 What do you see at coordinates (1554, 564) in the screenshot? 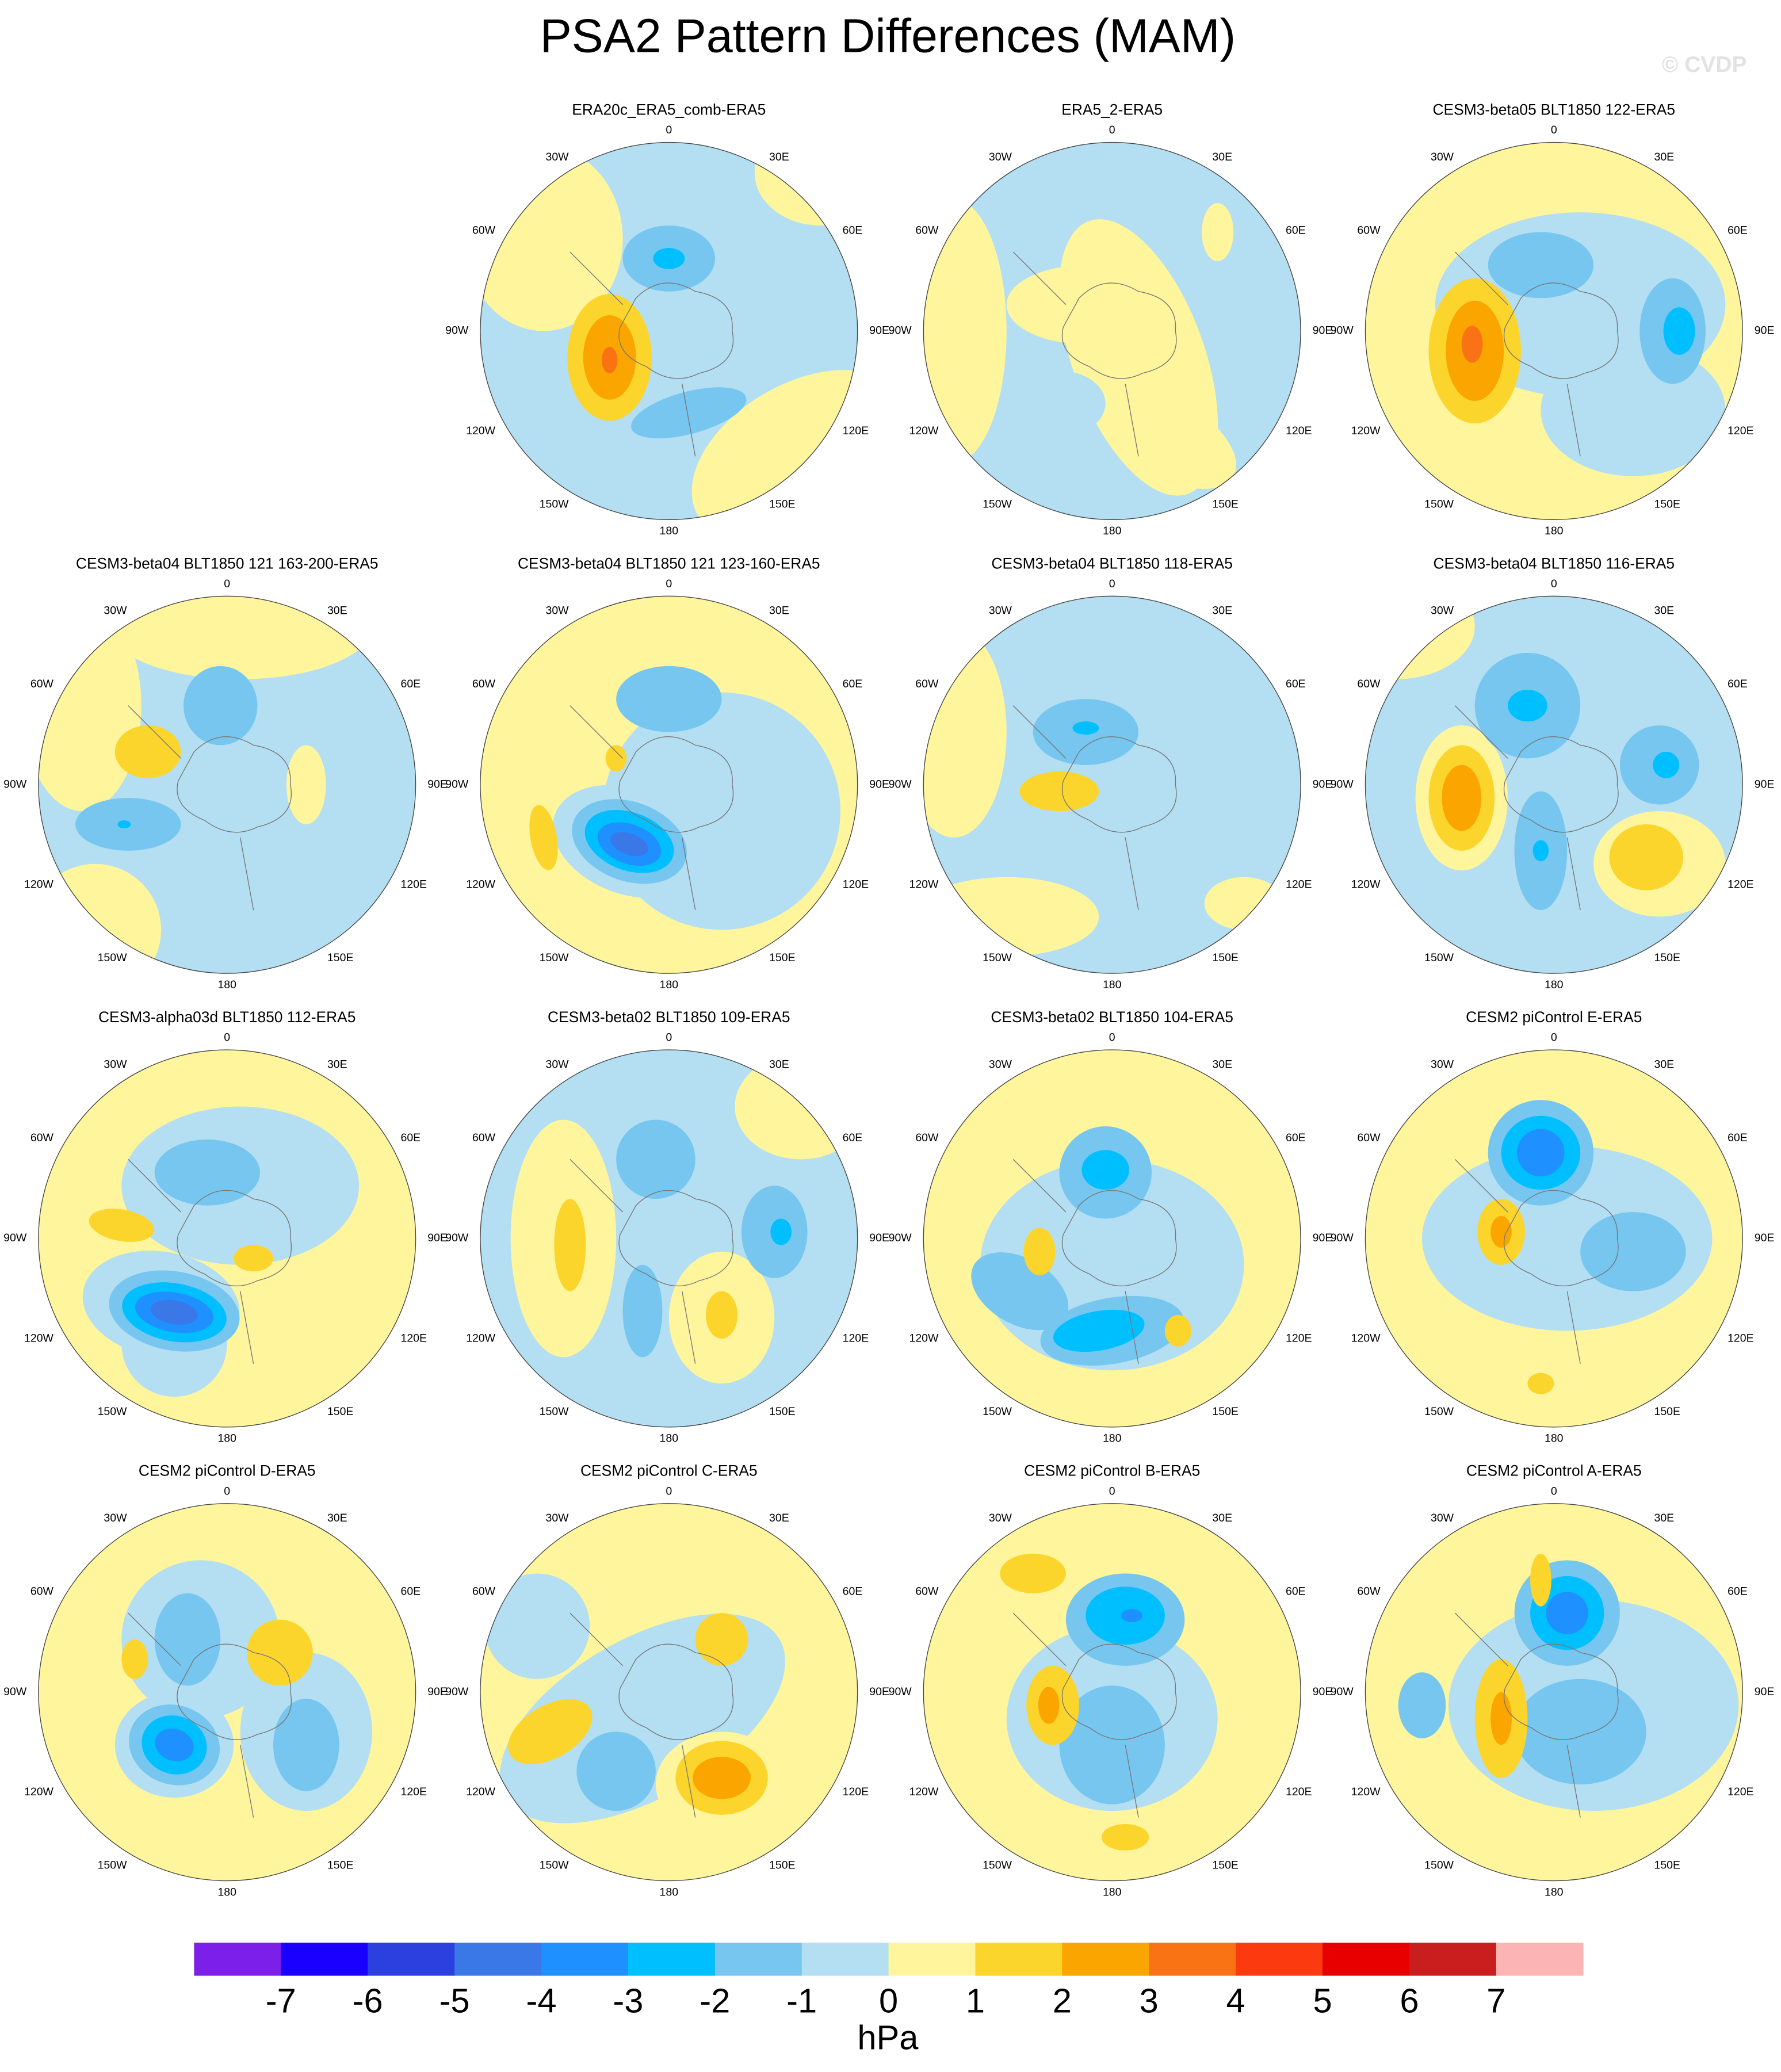
I see `panel-title: CESM3-beta04 BLT1850 116-ERA5` at bounding box center [1554, 564].